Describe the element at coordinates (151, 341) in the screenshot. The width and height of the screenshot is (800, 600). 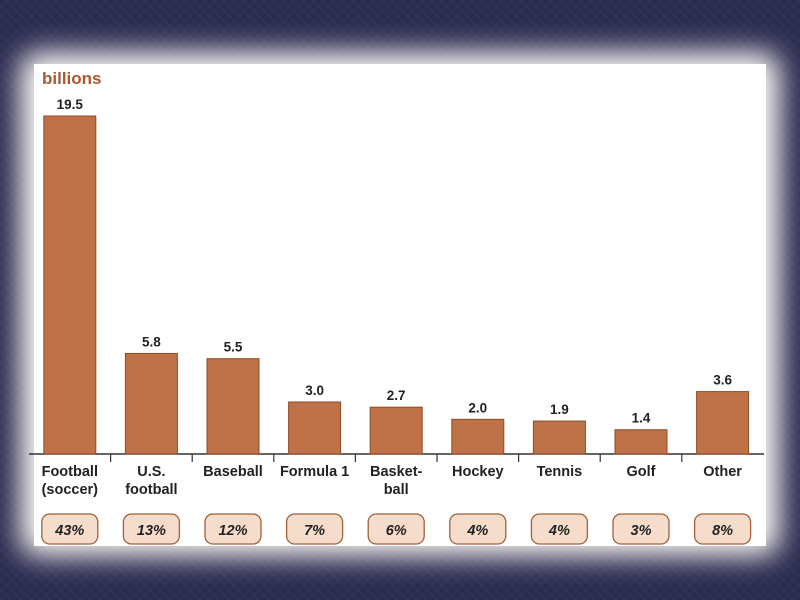
I see `bar-value-label: 5.8` at that location.